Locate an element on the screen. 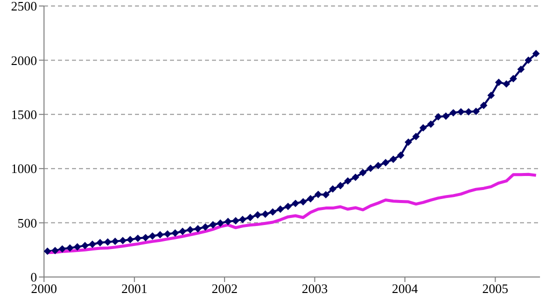  y-tick-label: 1500 is located at coordinates (24, 114).